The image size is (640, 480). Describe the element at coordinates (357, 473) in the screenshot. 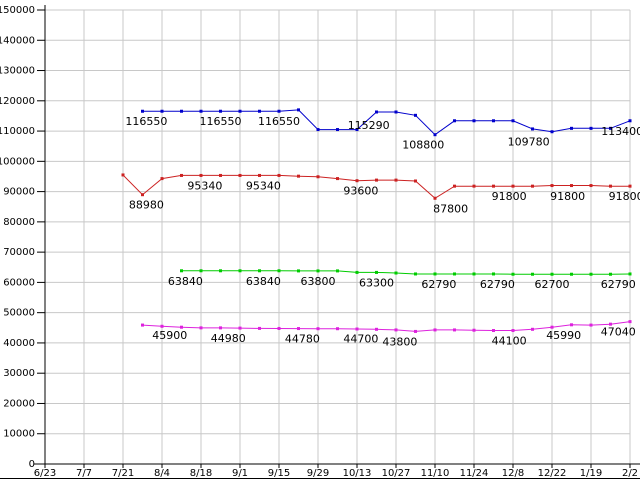

I see `svg-text: 10/13` at that location.